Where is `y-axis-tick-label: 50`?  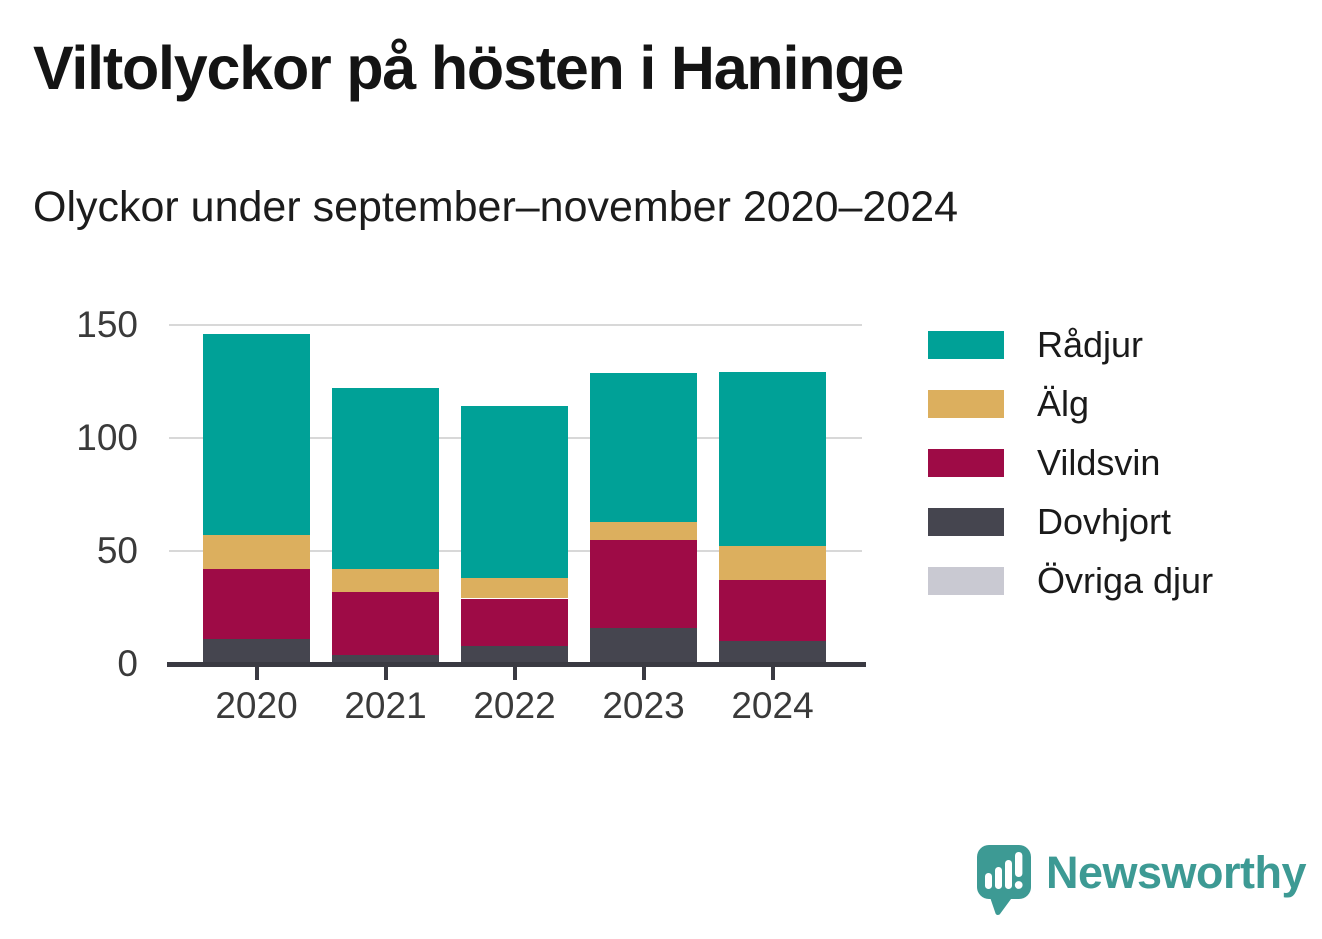 y-axis-tick-label: 50 is located at coordinates (117, 550).